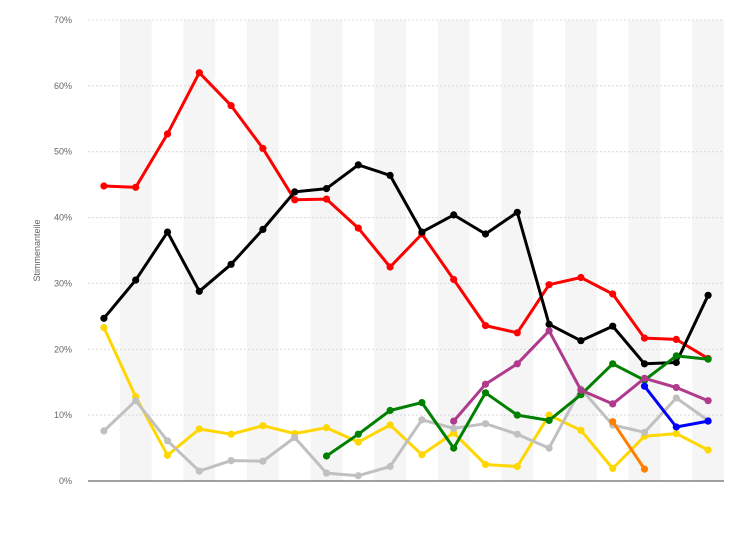 This screenshot has width=754, height=560. What do you see at coordinates (63, 152) in the screenshot?
I see `y-tick-label: 50%` at bounding box center [63, 152].